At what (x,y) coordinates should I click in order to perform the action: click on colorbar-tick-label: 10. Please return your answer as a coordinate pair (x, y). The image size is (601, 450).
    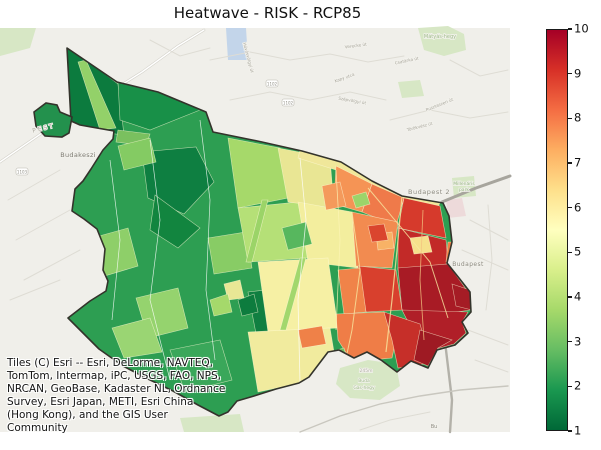
    Looking at the image, I should click on (581, 28).